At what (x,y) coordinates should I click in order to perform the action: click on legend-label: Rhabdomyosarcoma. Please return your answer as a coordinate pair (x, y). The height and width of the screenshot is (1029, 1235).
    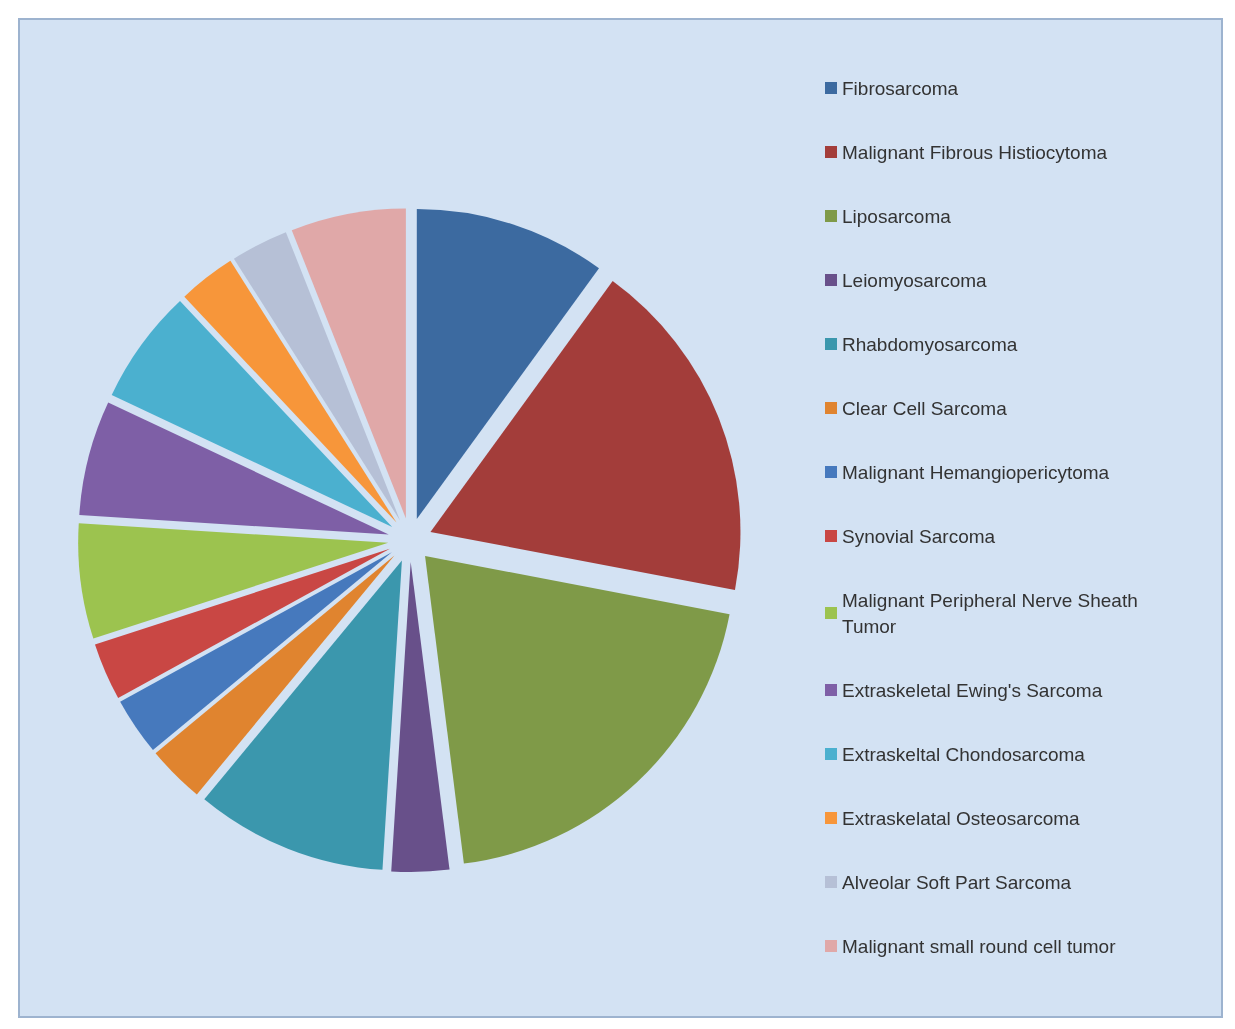
    Looking at the image, I should click on (930, 344).